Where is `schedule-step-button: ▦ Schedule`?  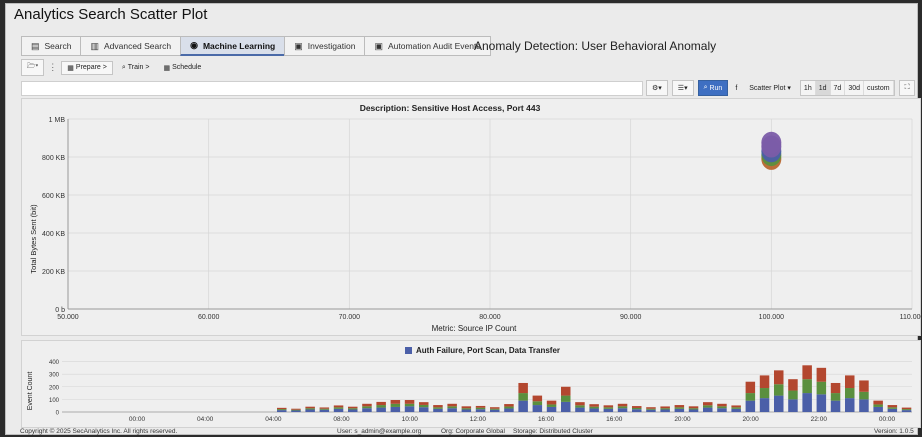
schedule-step-button: ▦ Schedule is located at coordinates (183, 68).